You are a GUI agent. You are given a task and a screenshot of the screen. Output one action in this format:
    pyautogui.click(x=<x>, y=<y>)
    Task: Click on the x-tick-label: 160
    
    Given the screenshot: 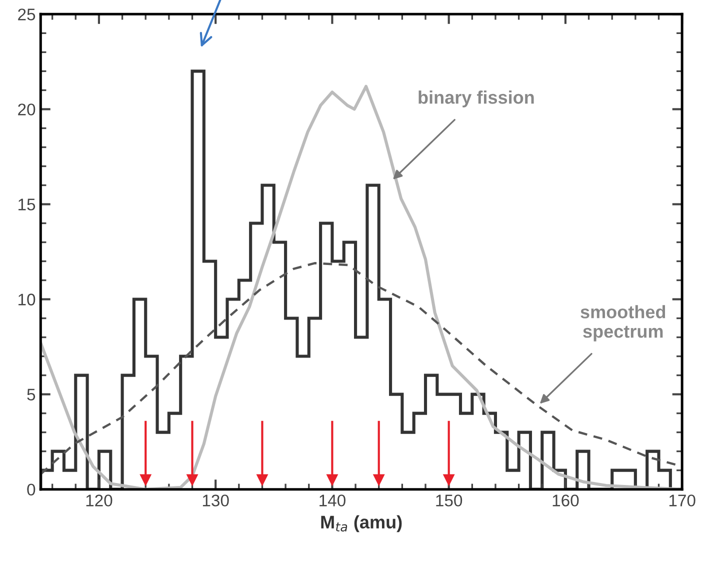 What is the action you would take?
    pyautogui.click(x=565, y=500)
    